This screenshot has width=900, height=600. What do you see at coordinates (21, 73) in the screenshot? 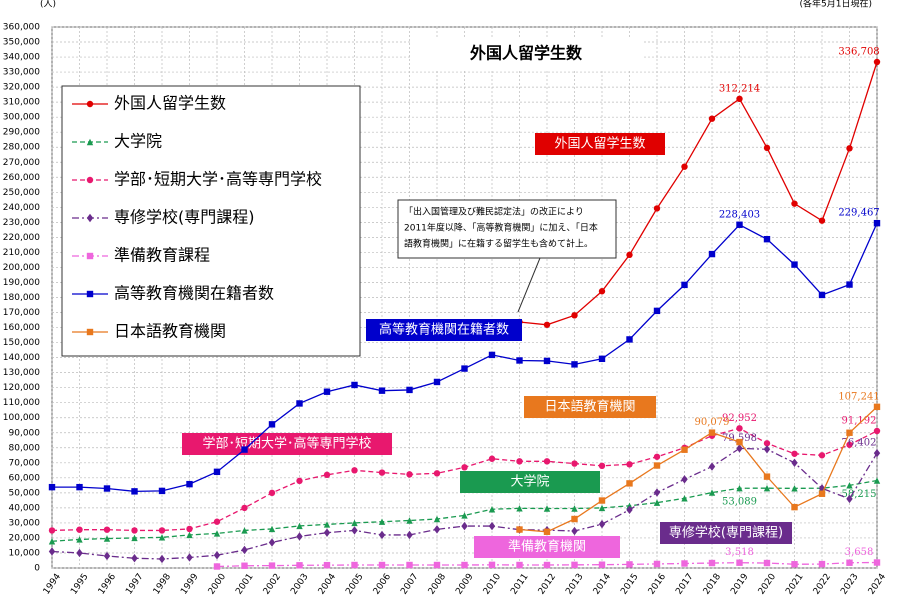
I see `y-tick-label: 330,000` at bounding box center [21, 73].